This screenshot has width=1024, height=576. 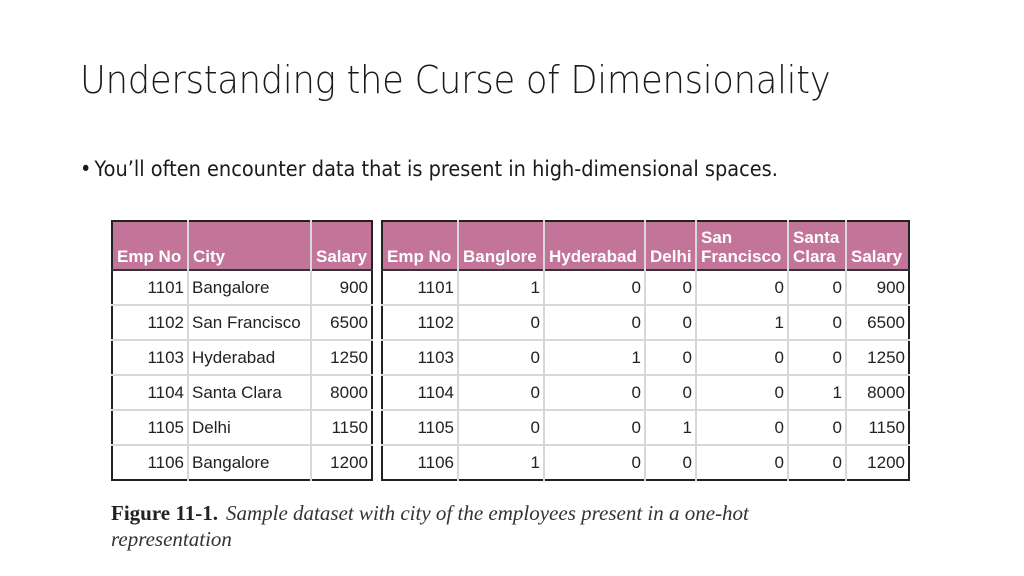 I want to click on cell: 1106, so click(x=420, y=462).